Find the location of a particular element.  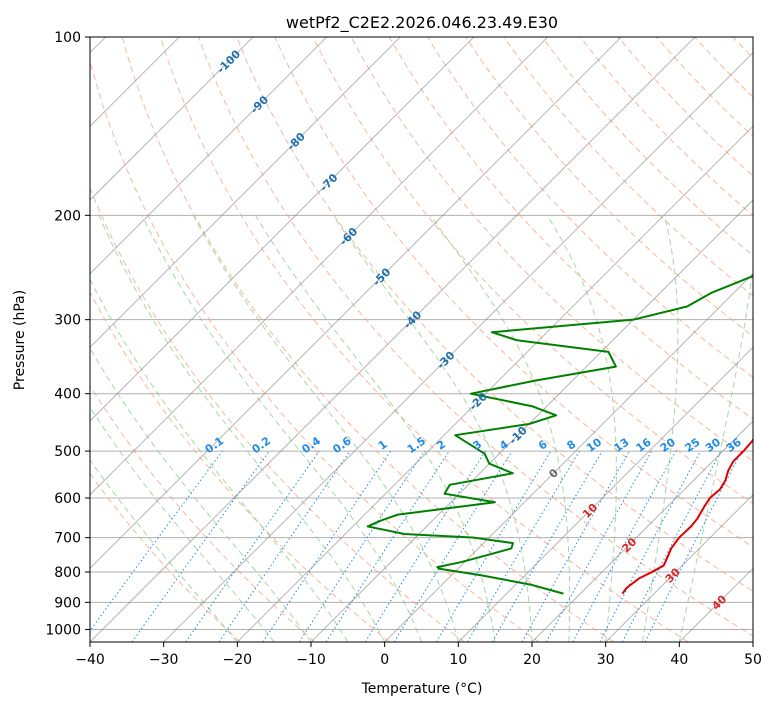

y-tick-label: 900 is located at coordinates (67, 603).